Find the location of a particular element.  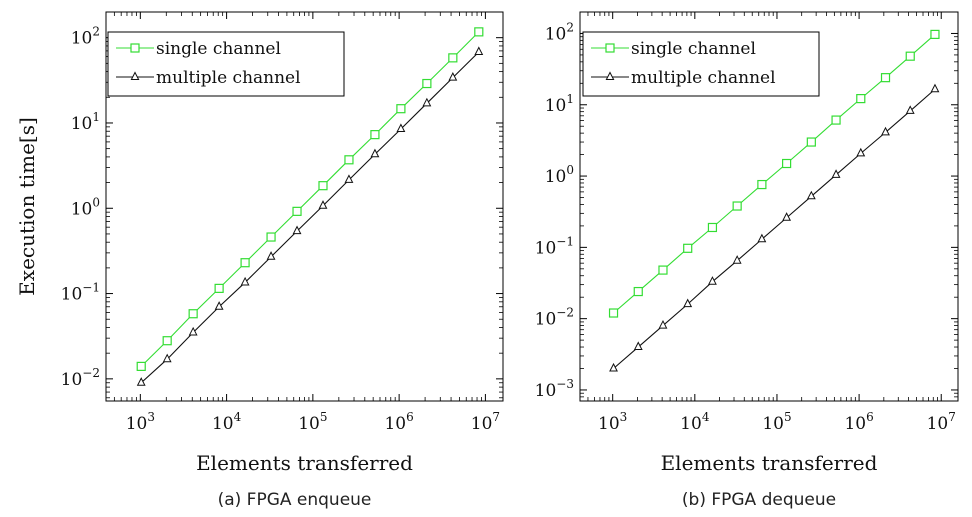

y-axis-label: Execution time[s] is located at coordinates (27, 206).